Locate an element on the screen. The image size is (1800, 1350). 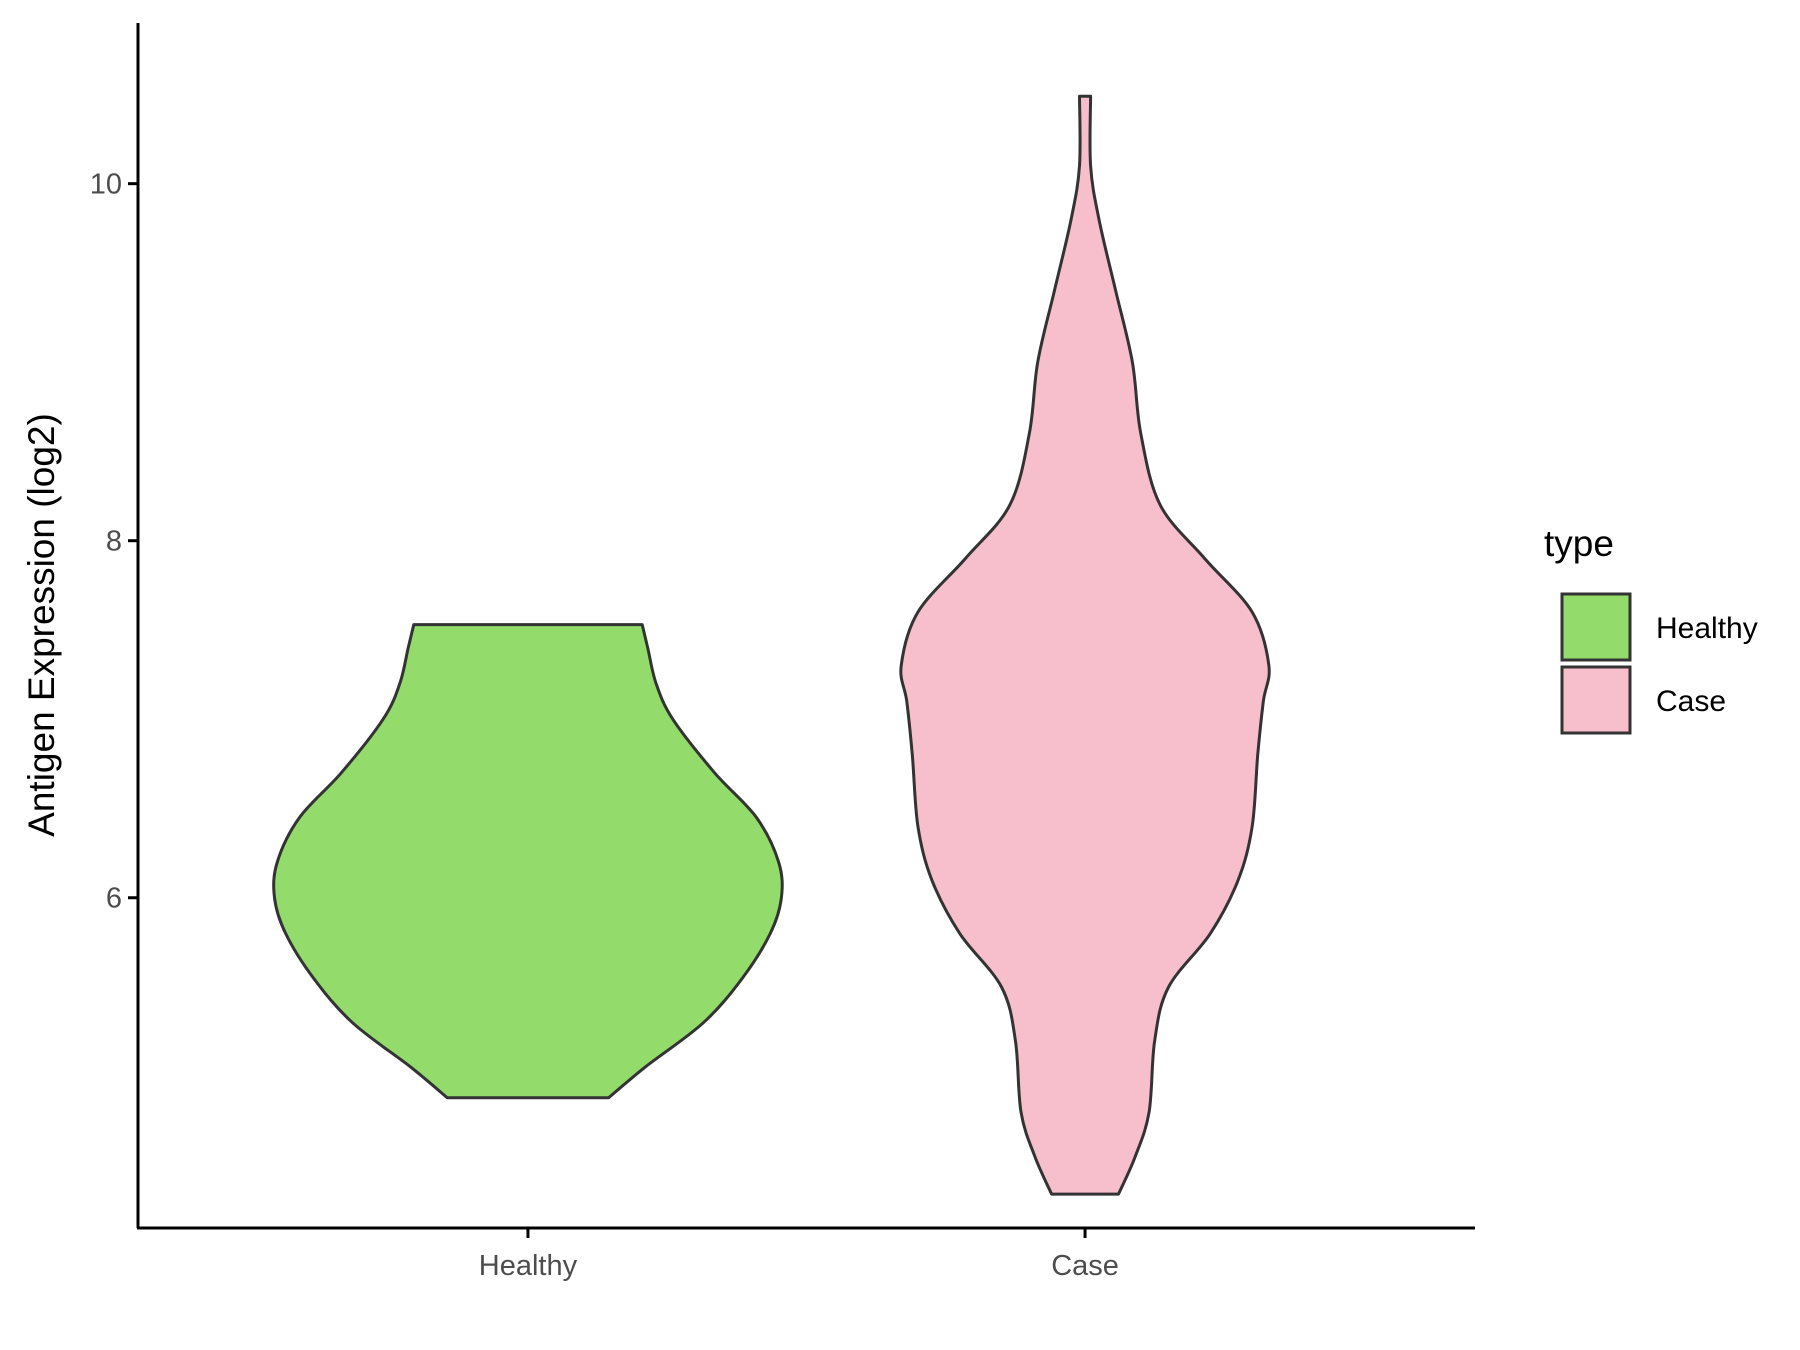
legend-label: Healthy is located at coordinates (1707, 628).